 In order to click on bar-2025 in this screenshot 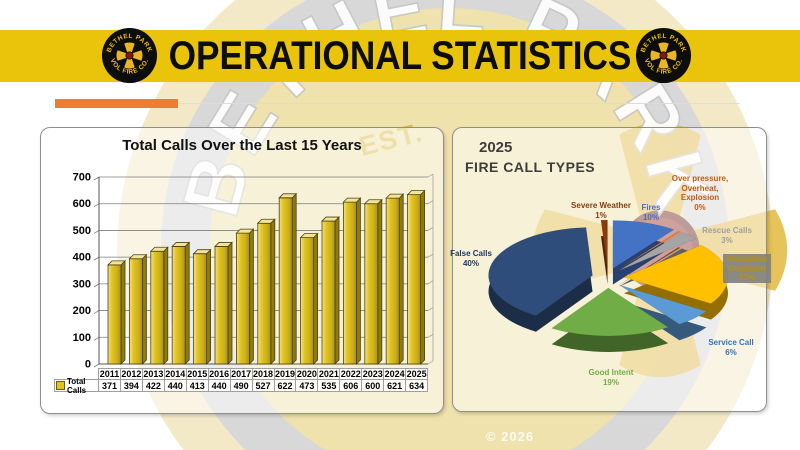, I will do `click(416, 277)`.